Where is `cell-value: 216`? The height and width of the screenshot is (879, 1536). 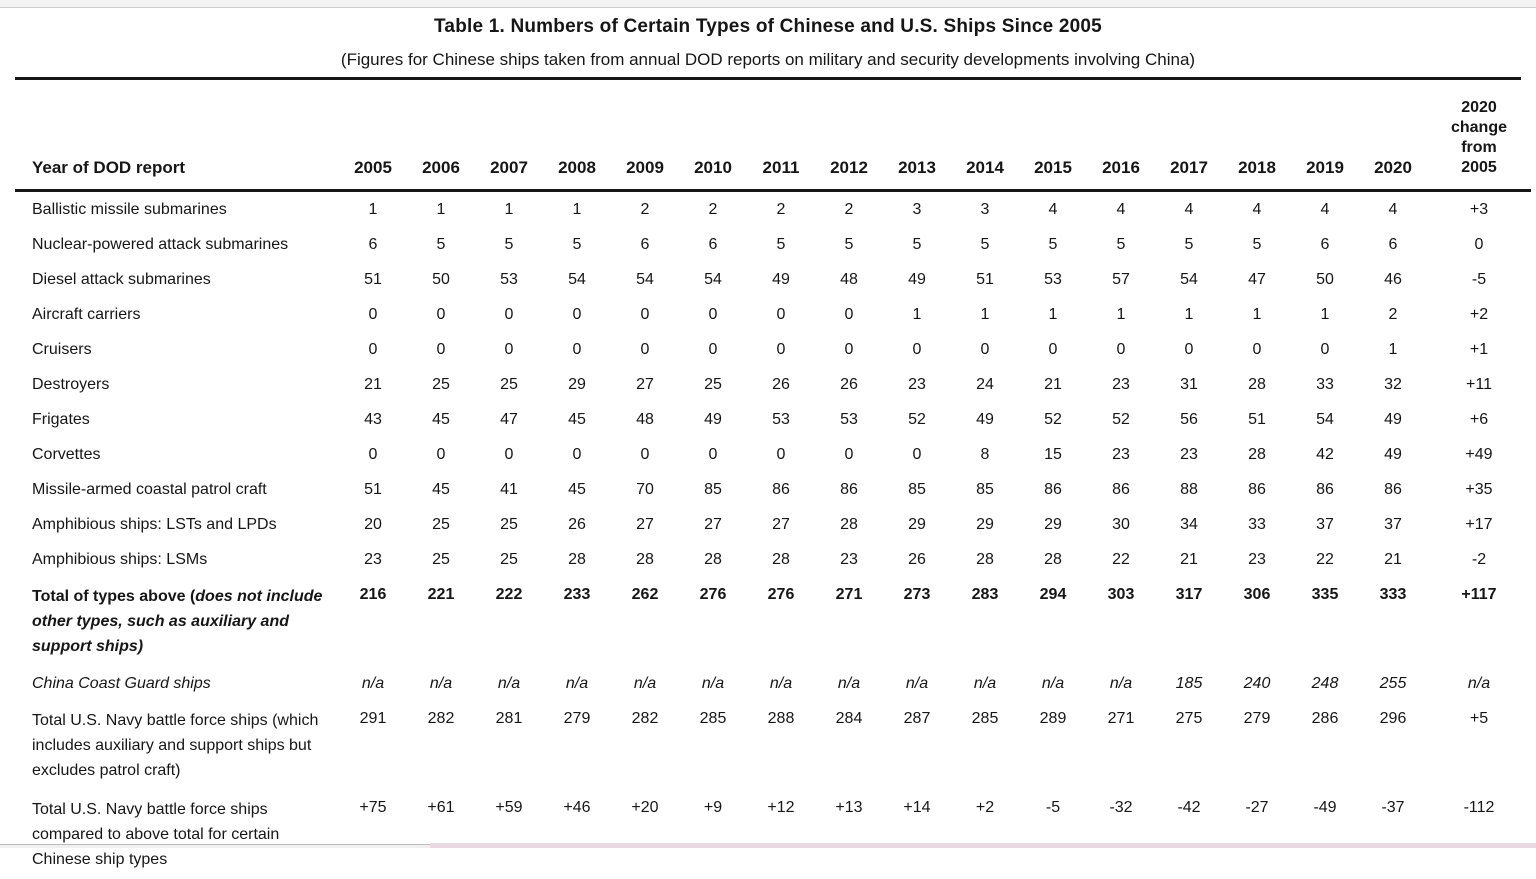 cell-value: 216 is located at coordinates (373, 594).